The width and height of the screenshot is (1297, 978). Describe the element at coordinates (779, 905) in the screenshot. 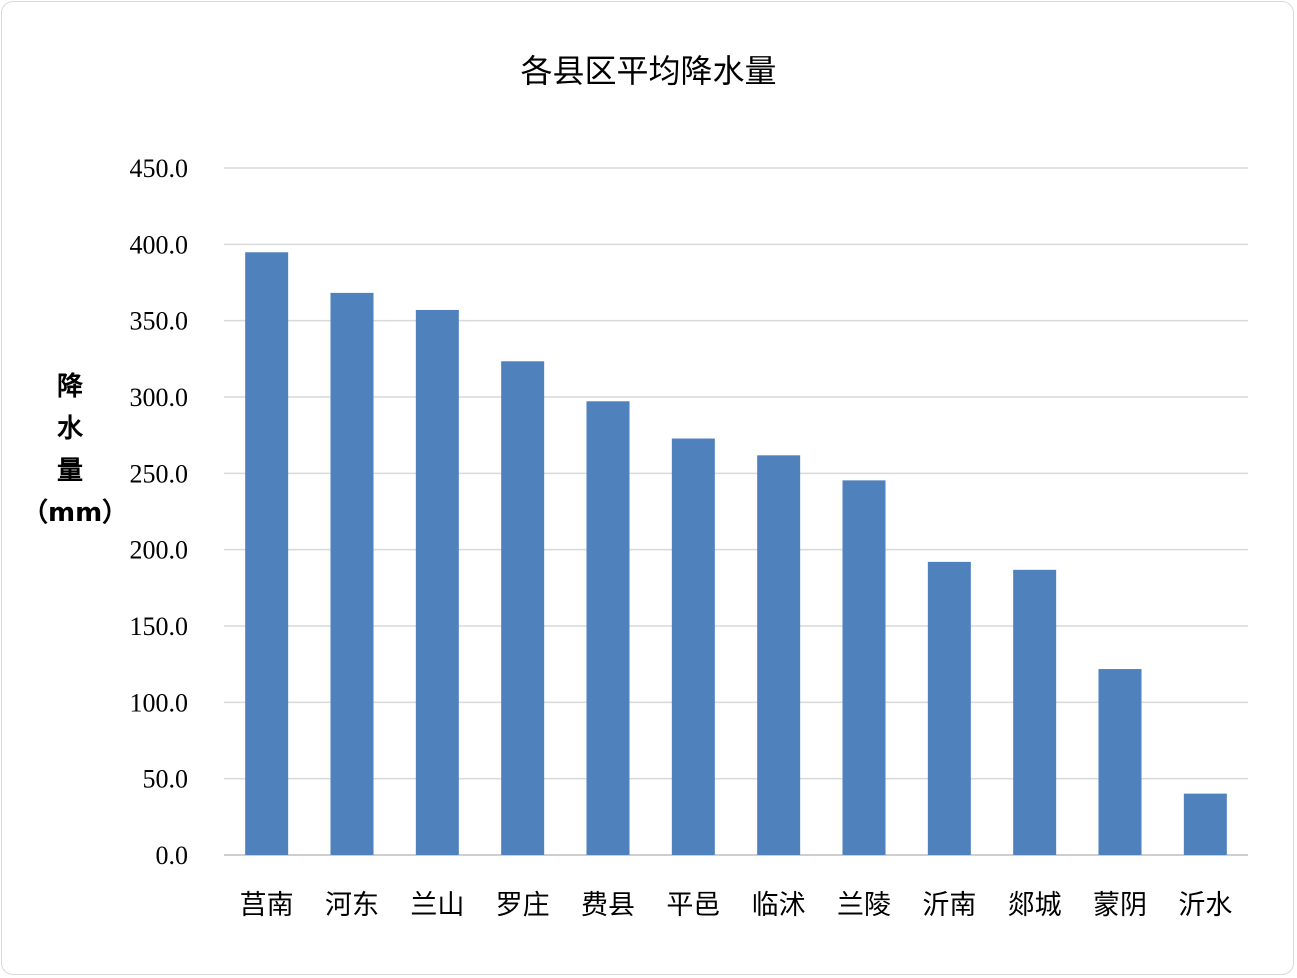

I see `x-tick-label: 临沭` at that location.